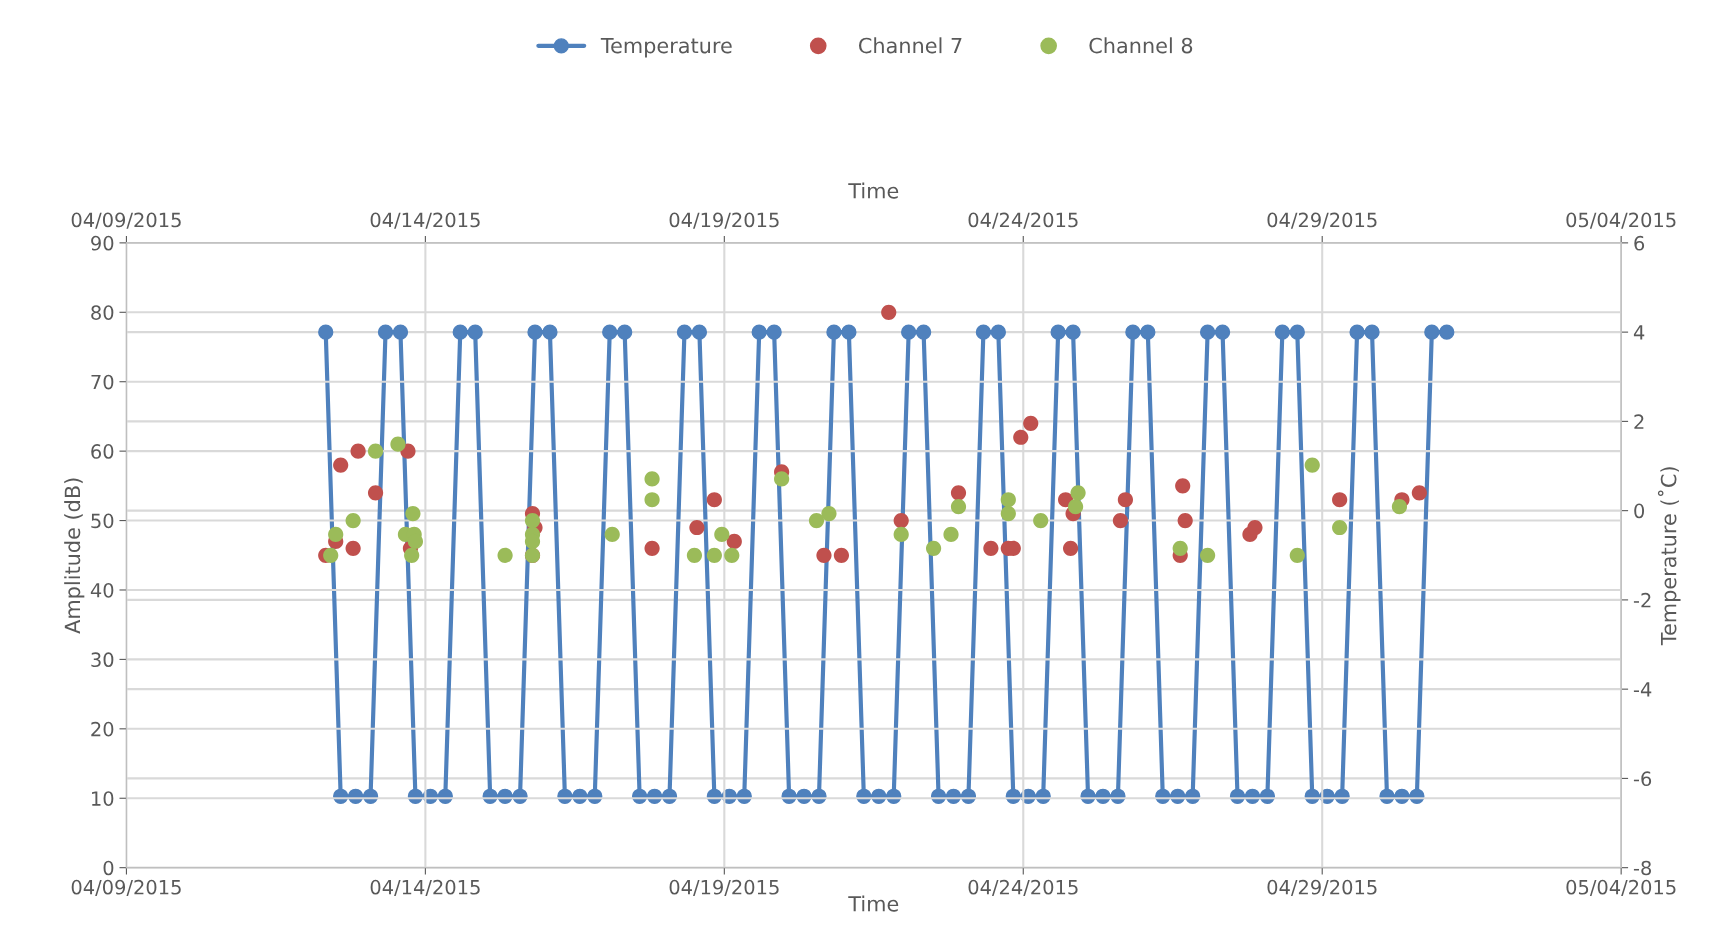 The image size is (1732, 927). What do you see at coordinates (724, 220) in the screenshot?
I see `x2-tick-label: 04/19/2015` at bounding box center [724, 220].